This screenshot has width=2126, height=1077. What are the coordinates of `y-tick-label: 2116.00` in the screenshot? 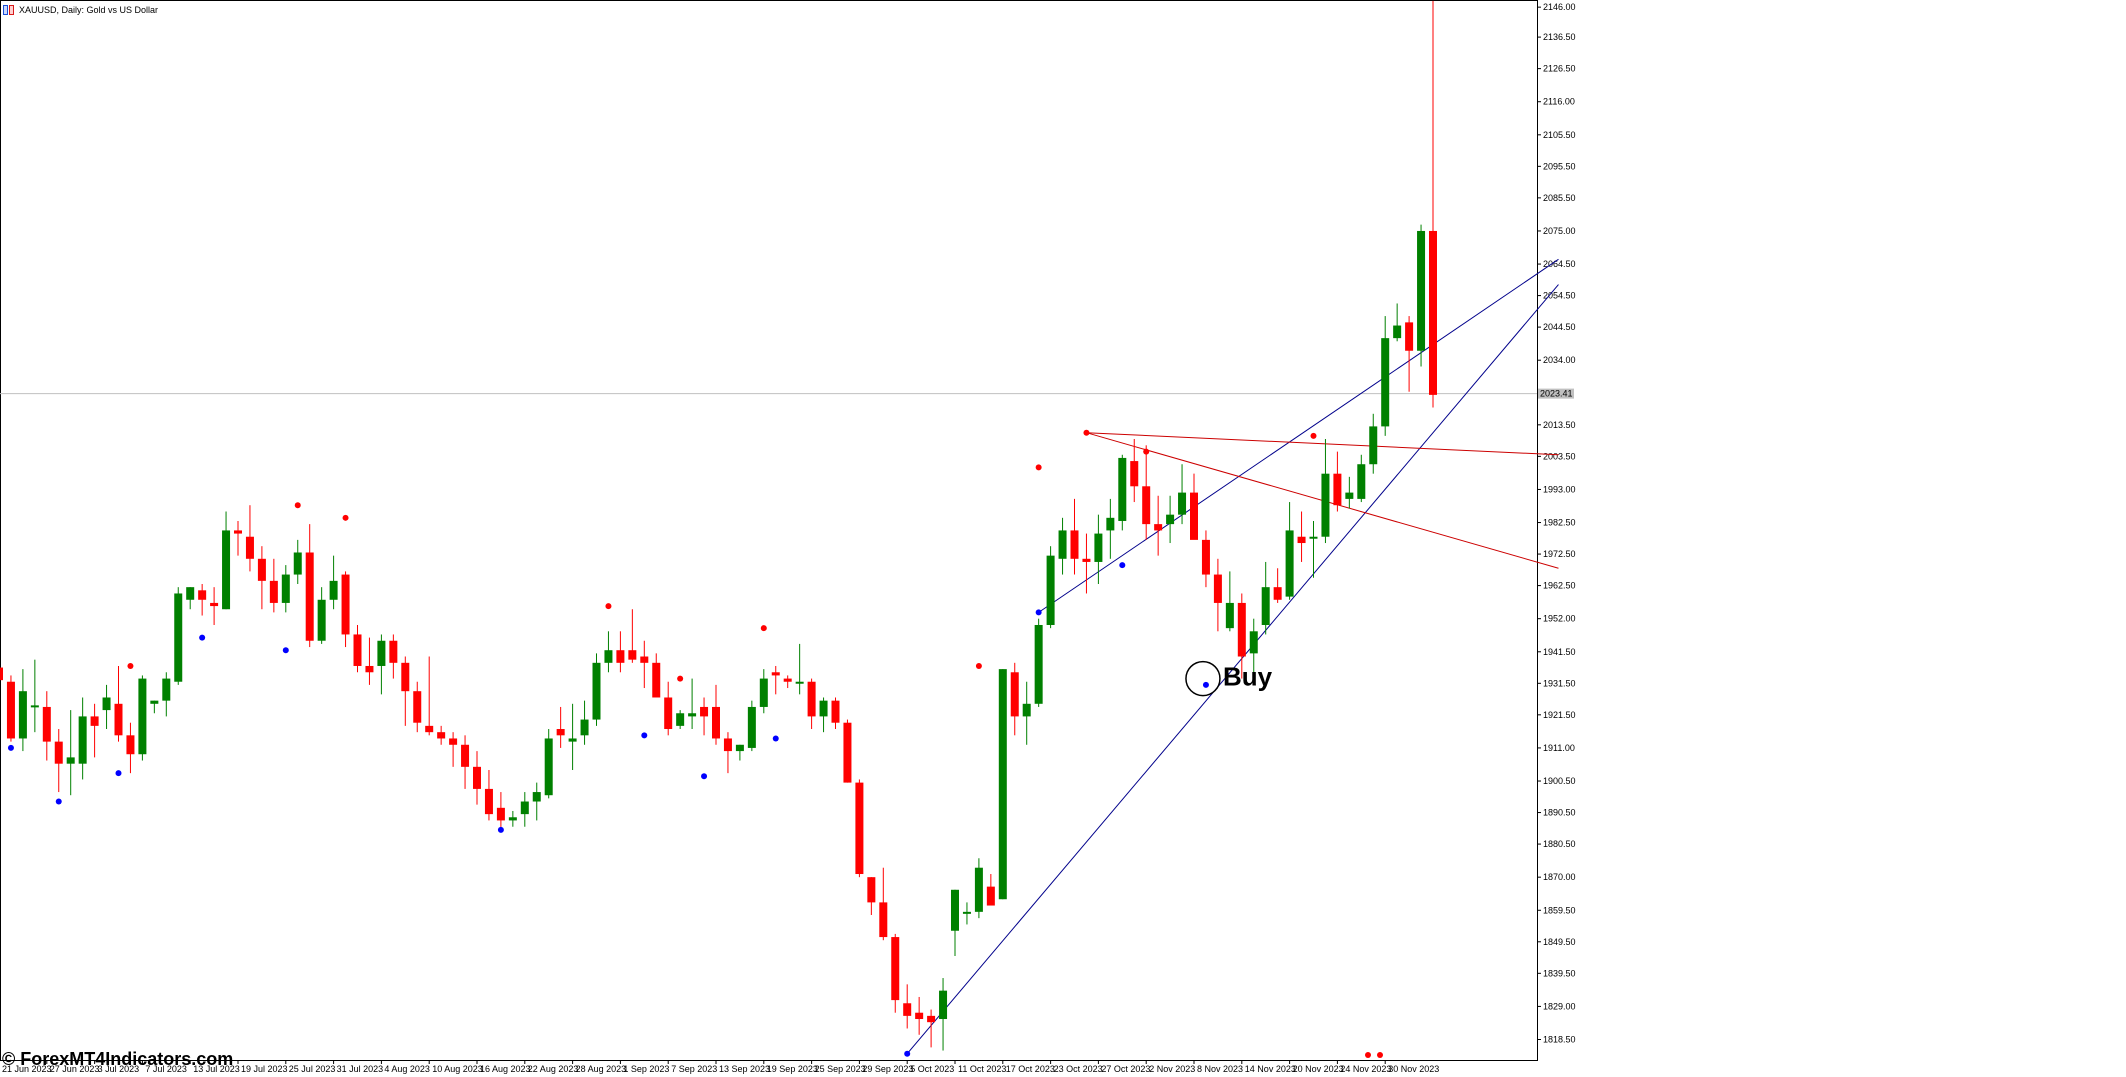 It's located at (1559, 102).